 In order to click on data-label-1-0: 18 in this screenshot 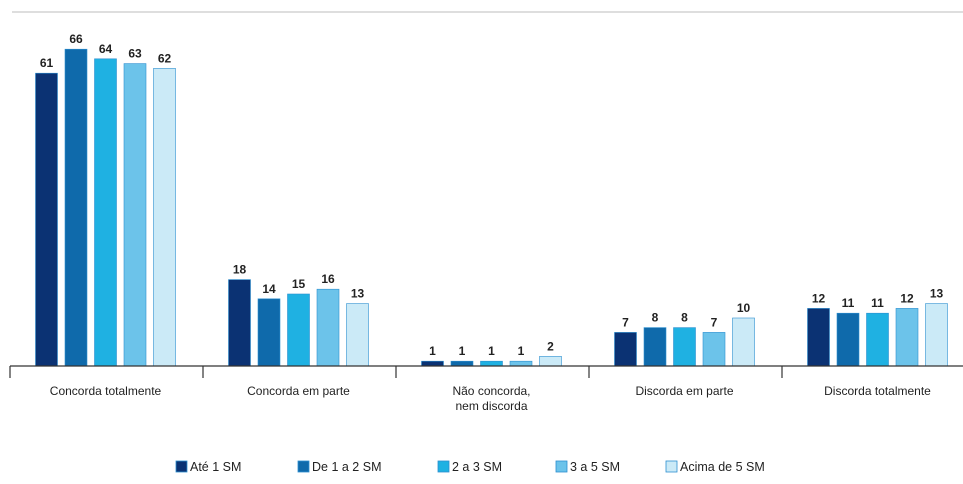, I will do `click(240, 270)`.